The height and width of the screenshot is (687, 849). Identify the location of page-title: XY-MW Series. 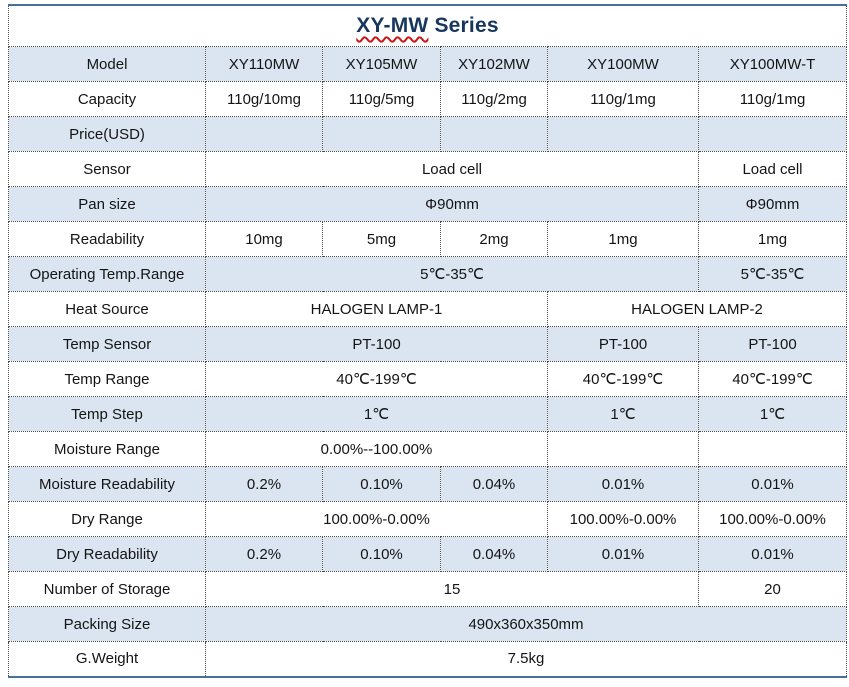
(427, 25).